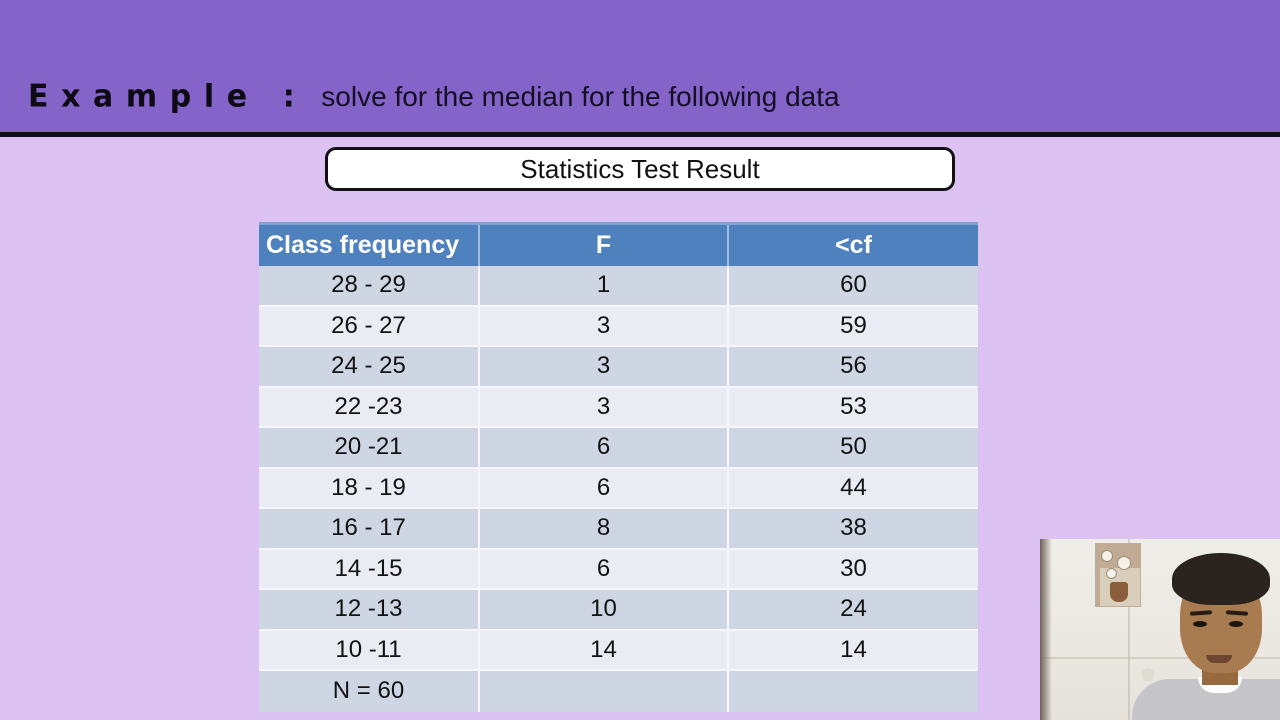 Image resolution: width=1280 pixels, height=720 pixels. I want to click on header-divider-line, so click(640, 134).